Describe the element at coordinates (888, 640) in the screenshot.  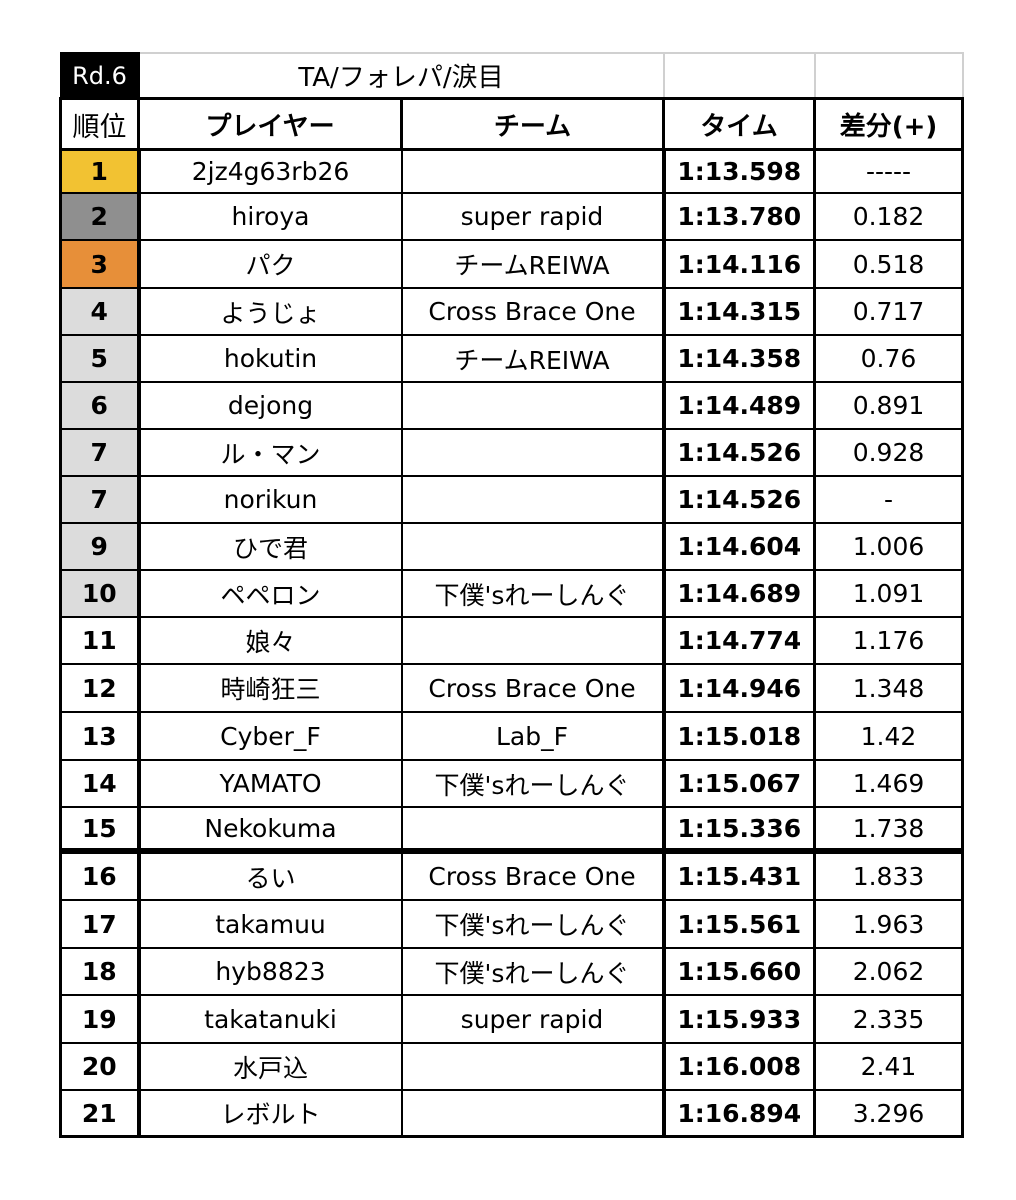
I see `diff-cell: 1.176` at that location.